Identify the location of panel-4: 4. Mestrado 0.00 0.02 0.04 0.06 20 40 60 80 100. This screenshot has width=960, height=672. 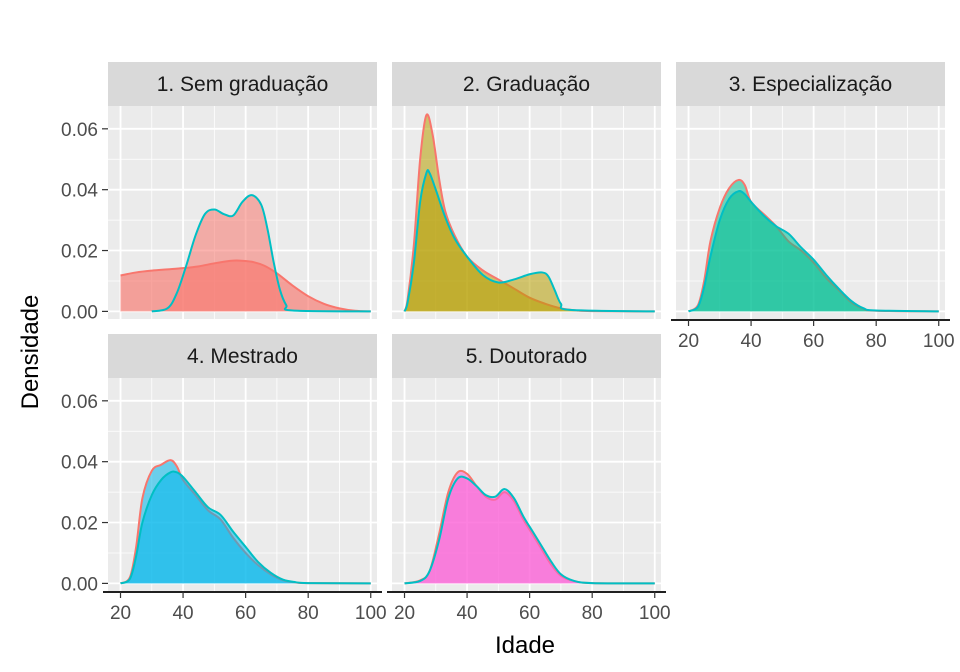
(224, 479).